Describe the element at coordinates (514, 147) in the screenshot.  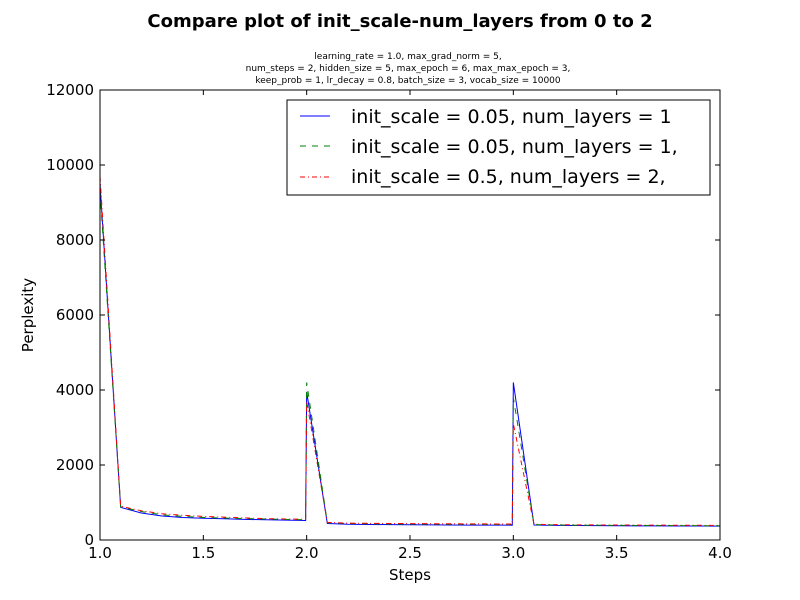
I see `legend-label-series-2: init_scale = 0.05, num_layers = 1,` at that location.